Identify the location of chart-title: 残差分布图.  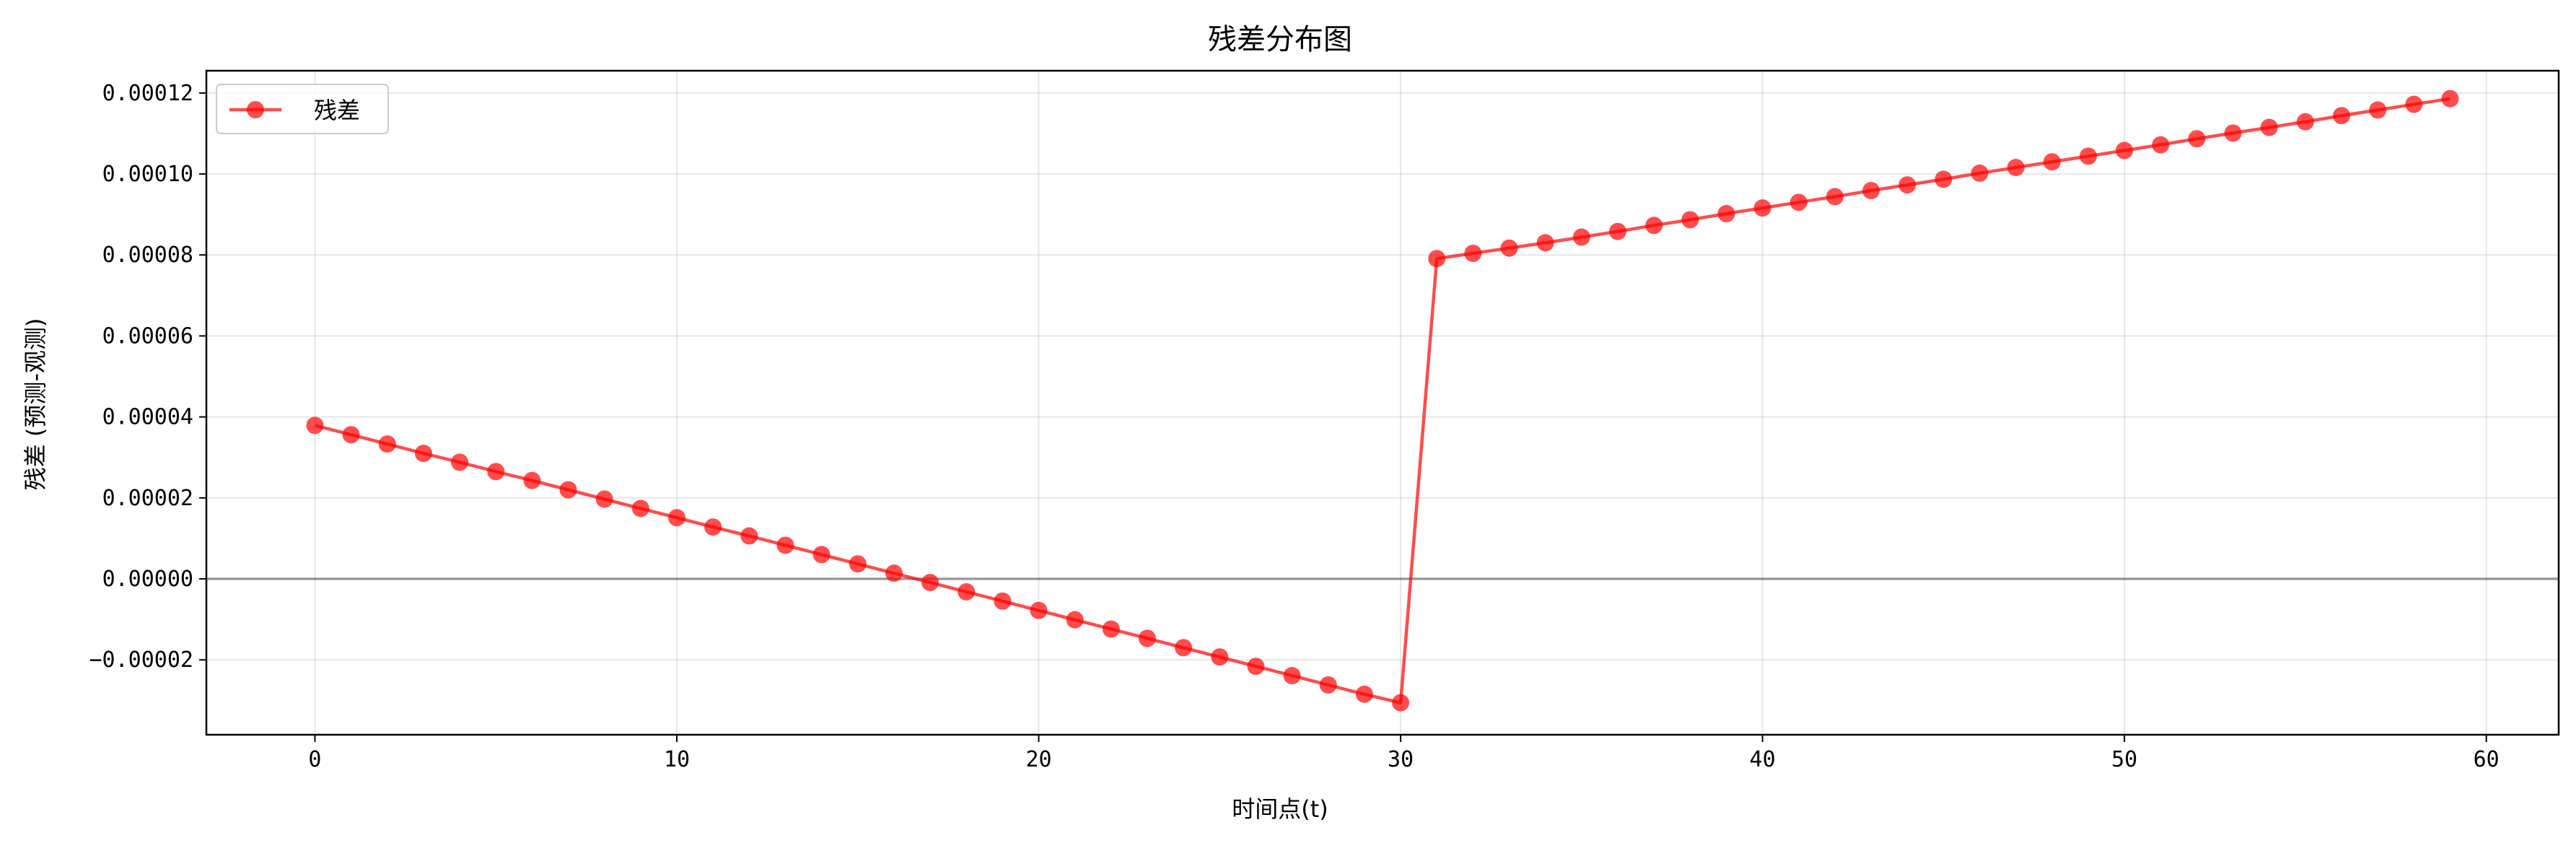
(1280, 39).